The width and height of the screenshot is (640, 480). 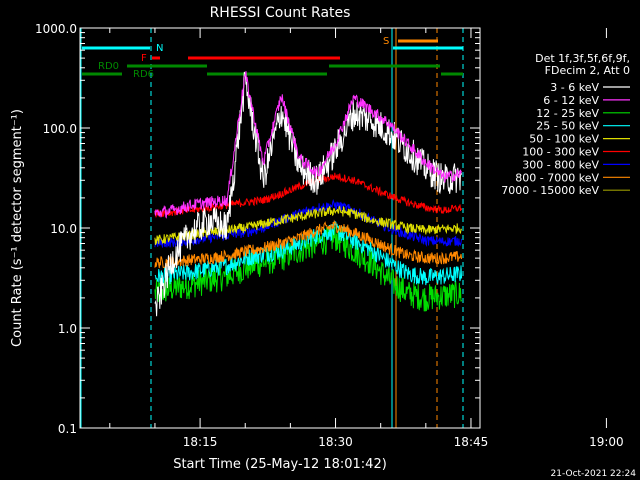 I want to click on marker-label-s: S, so click(x=386, y=41).